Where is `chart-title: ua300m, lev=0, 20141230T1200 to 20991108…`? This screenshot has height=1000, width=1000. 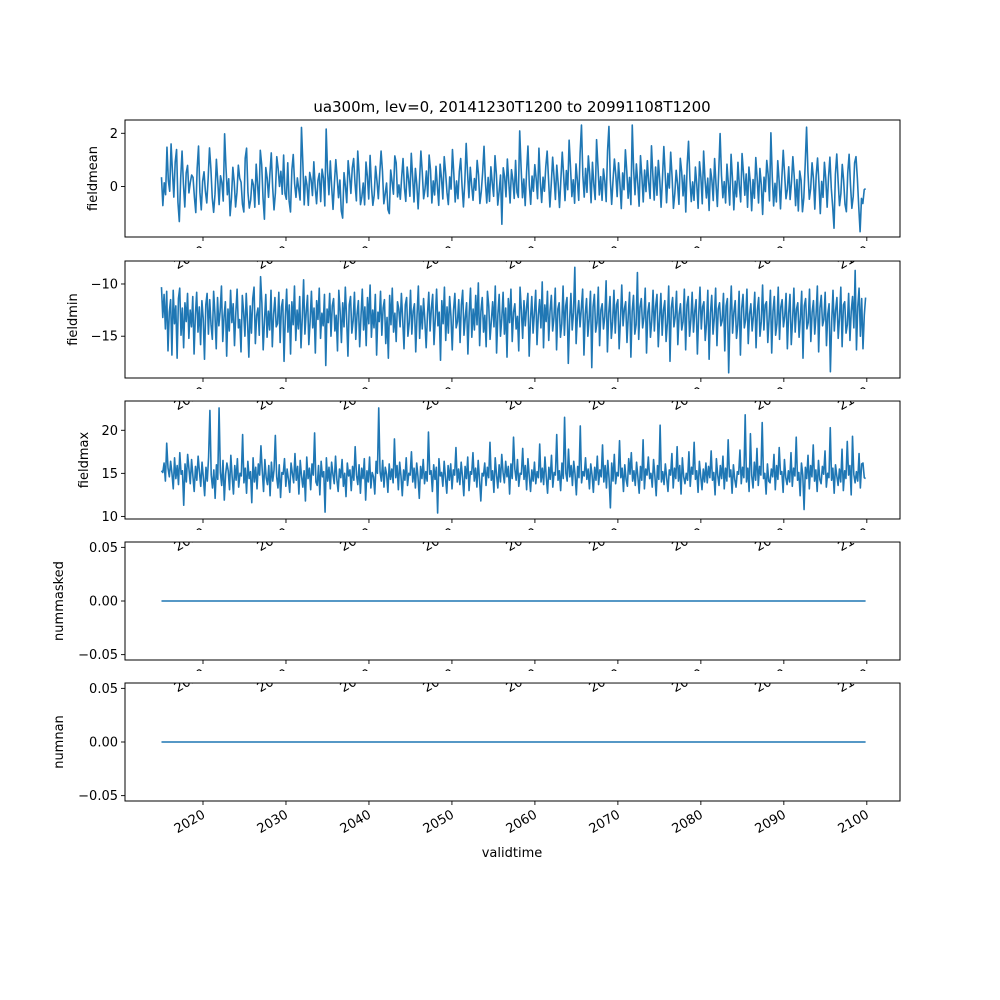 chart-title: ua300m, lev=0, 20141230T1200 to 20991108… is located at coordinates (511, 107).